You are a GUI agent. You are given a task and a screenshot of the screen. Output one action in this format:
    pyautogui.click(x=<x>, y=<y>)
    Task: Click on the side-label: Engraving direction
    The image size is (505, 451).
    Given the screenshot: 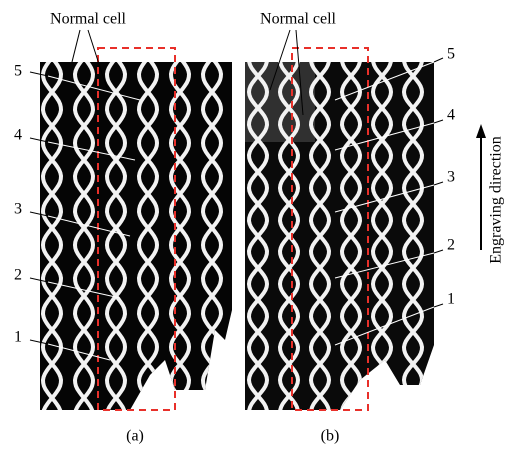 What is the action you would take?
    pyautogui.click(x=496, y=200)
    